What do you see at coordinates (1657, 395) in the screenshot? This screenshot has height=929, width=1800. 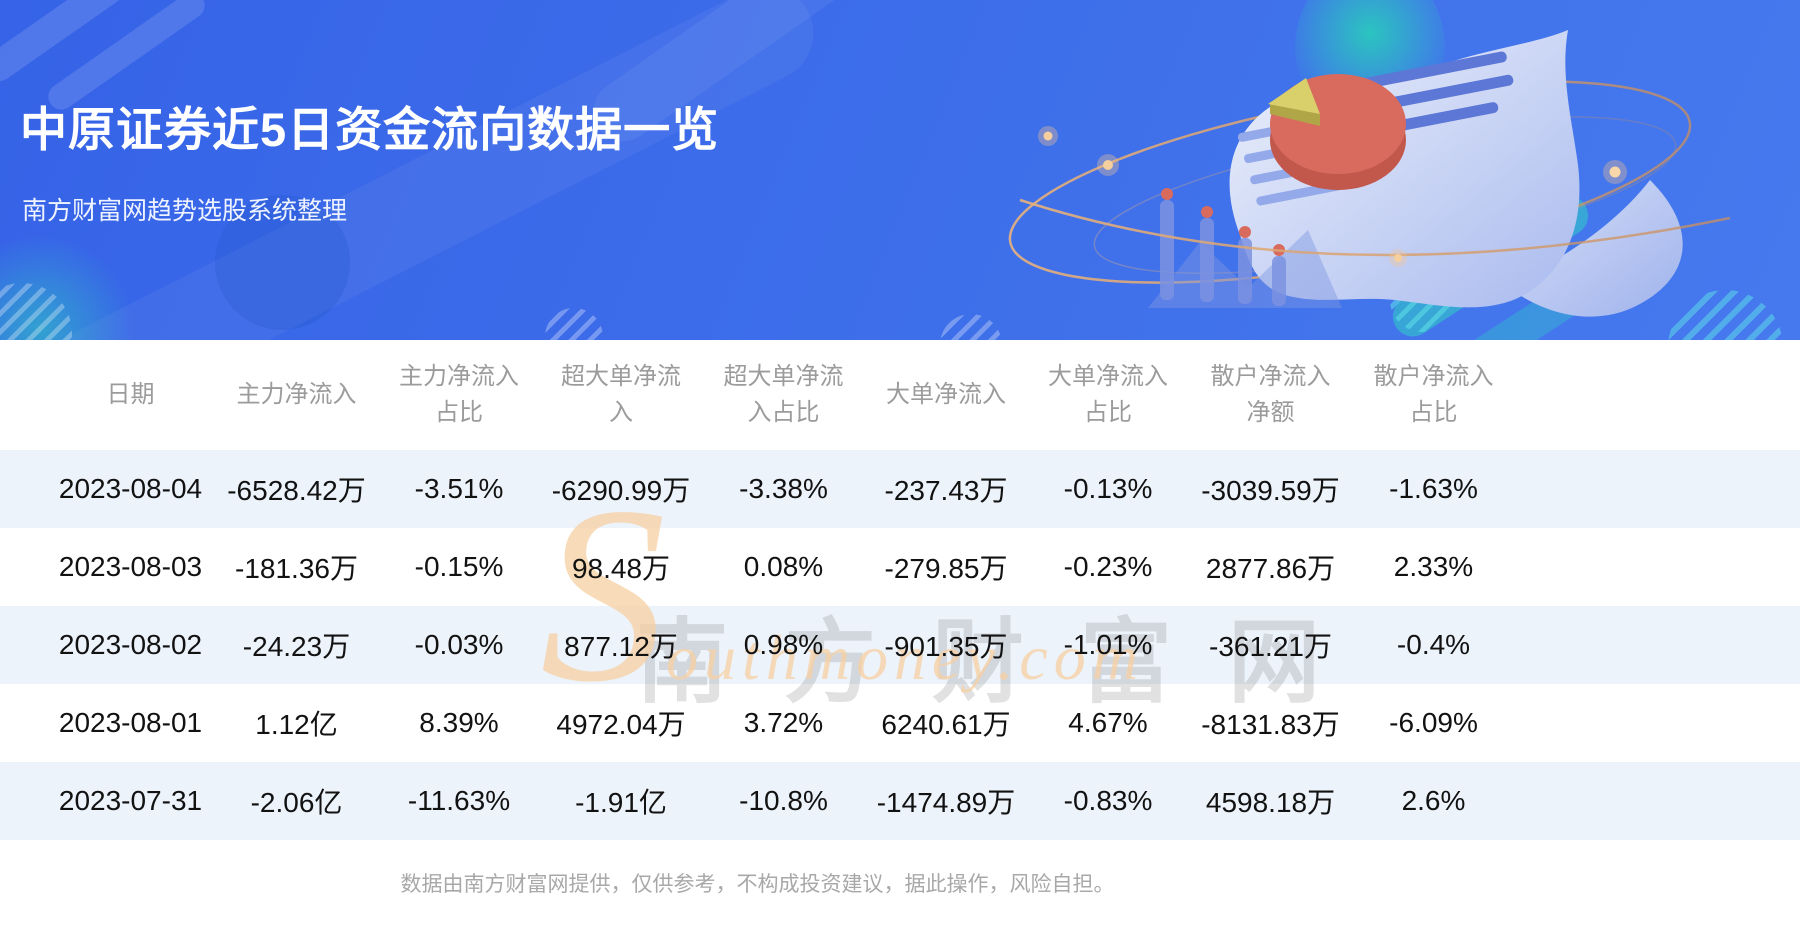 I see `col-header-spacer` at bounding box center [1657, 395].